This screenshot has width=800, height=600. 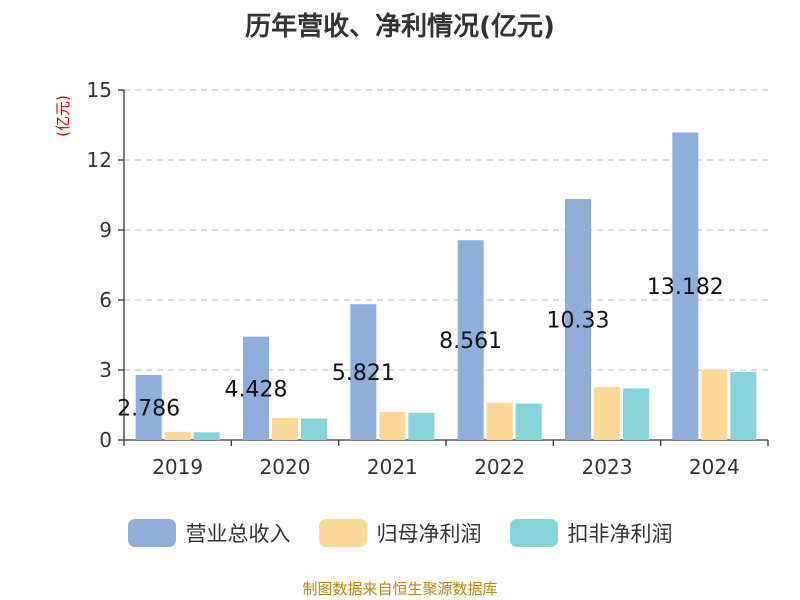 I want to click on legend-item: 归母净利润, so click(x=400, y=533).